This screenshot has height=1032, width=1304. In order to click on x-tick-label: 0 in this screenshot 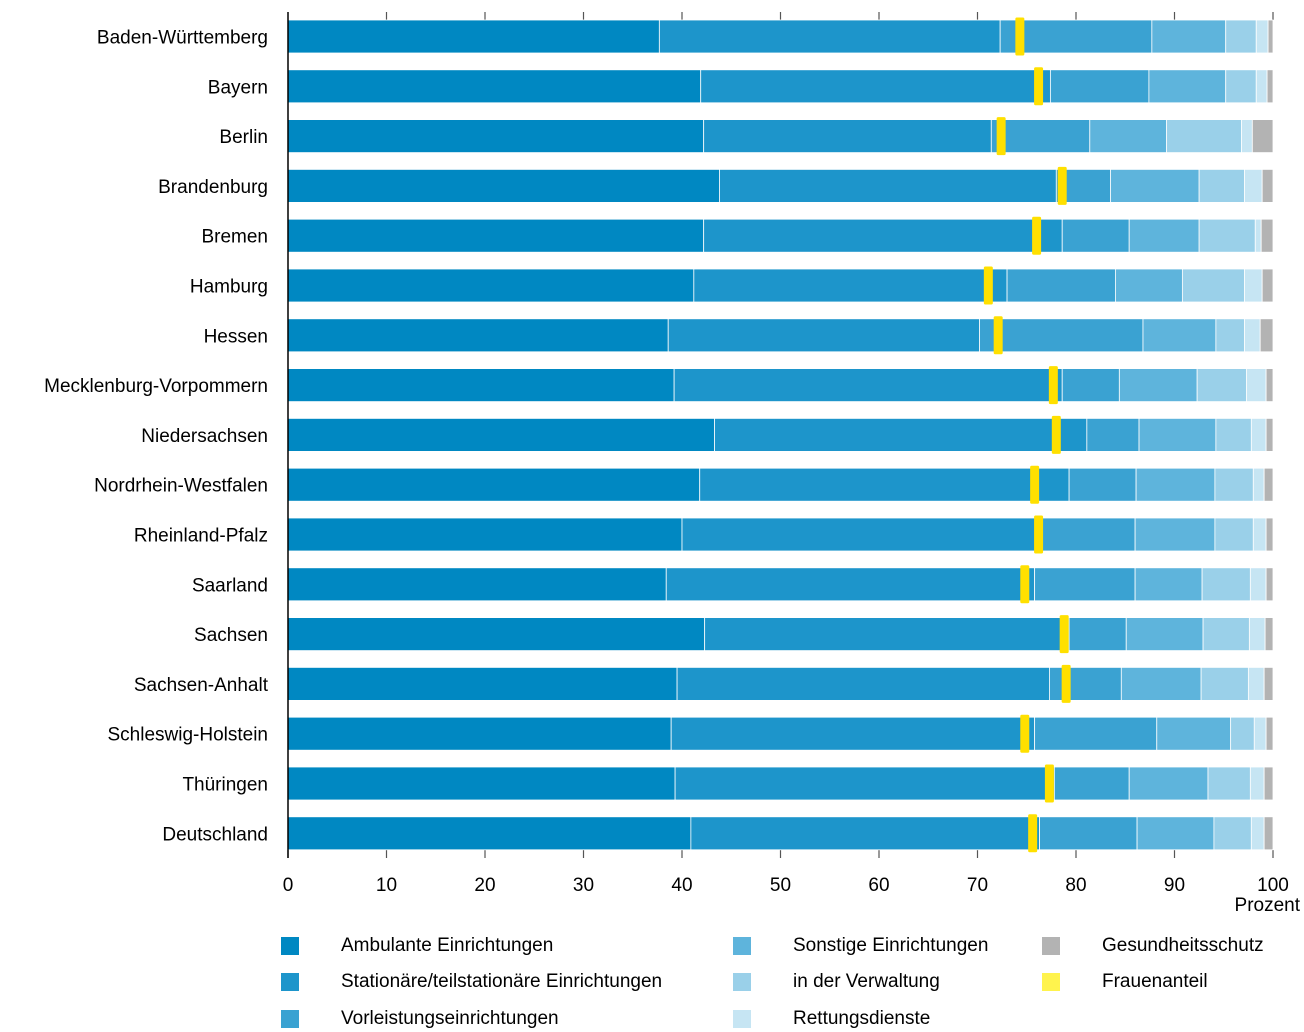, I will do `click(288, 885)`.